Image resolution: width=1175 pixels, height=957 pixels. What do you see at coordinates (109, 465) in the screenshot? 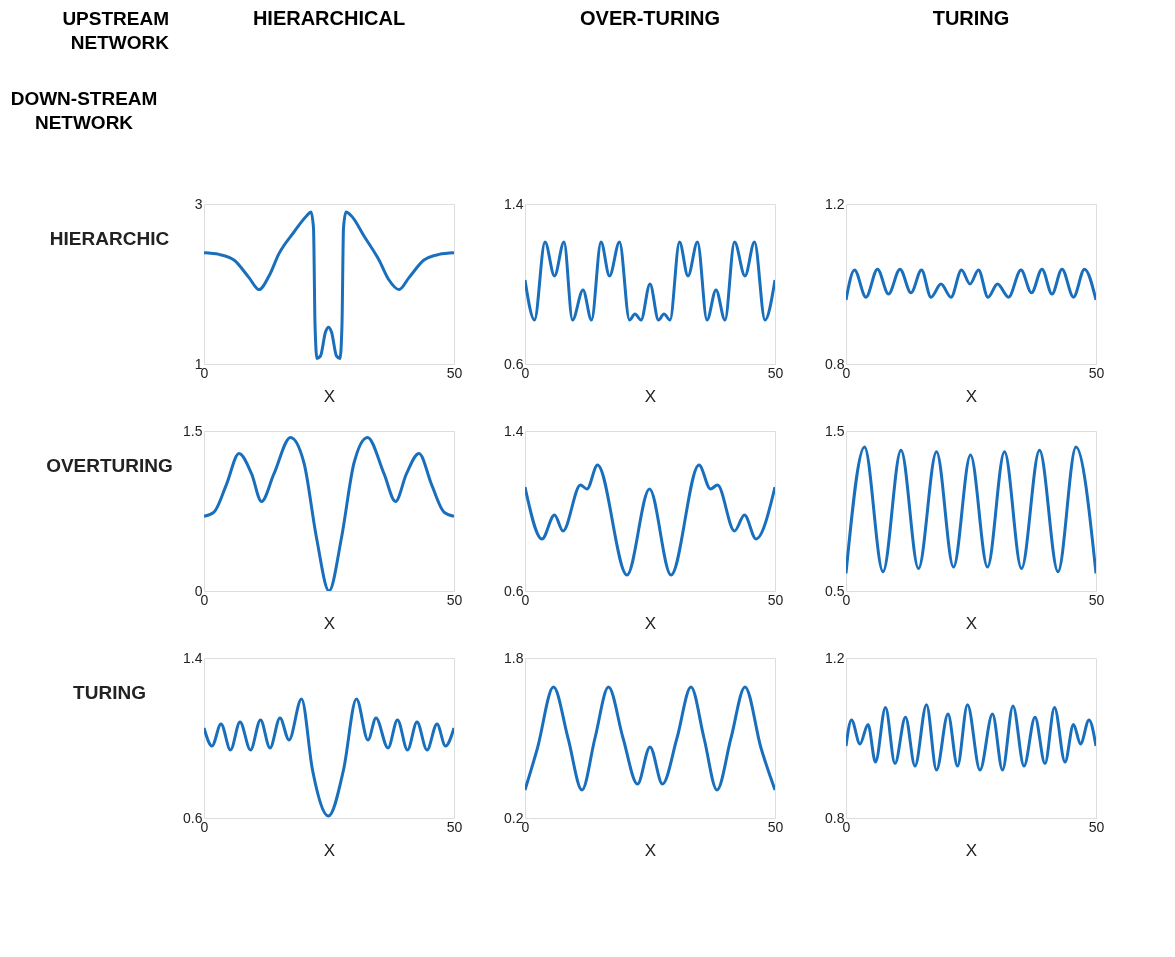
I see `y-axis-title: OVERTURING` at bounding box center [109, 465].